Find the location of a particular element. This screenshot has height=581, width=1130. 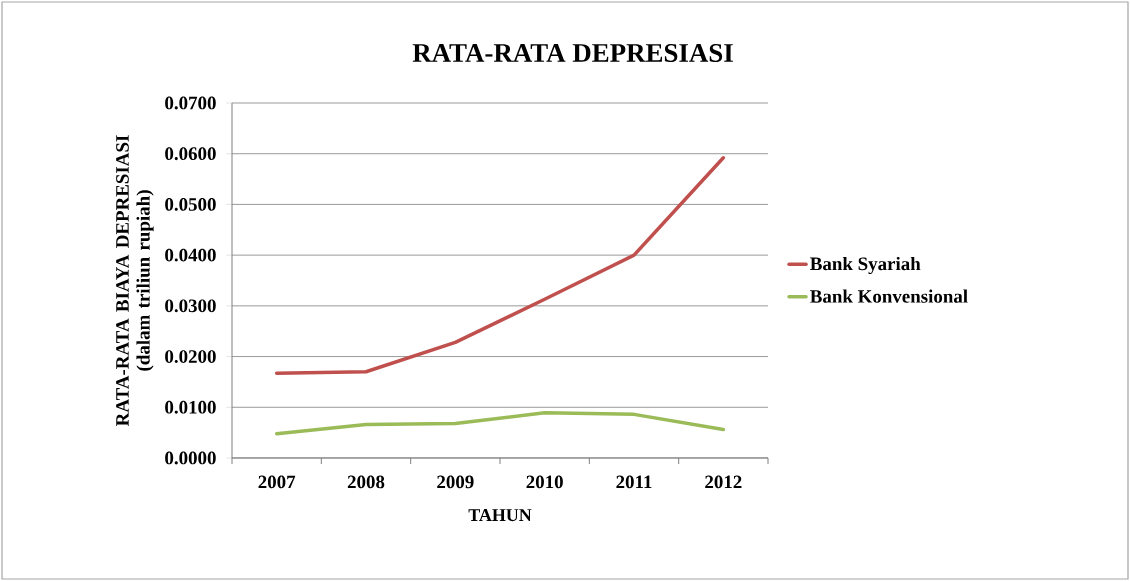

x-tick-label: 2008 is located at coordinates (366, 482).